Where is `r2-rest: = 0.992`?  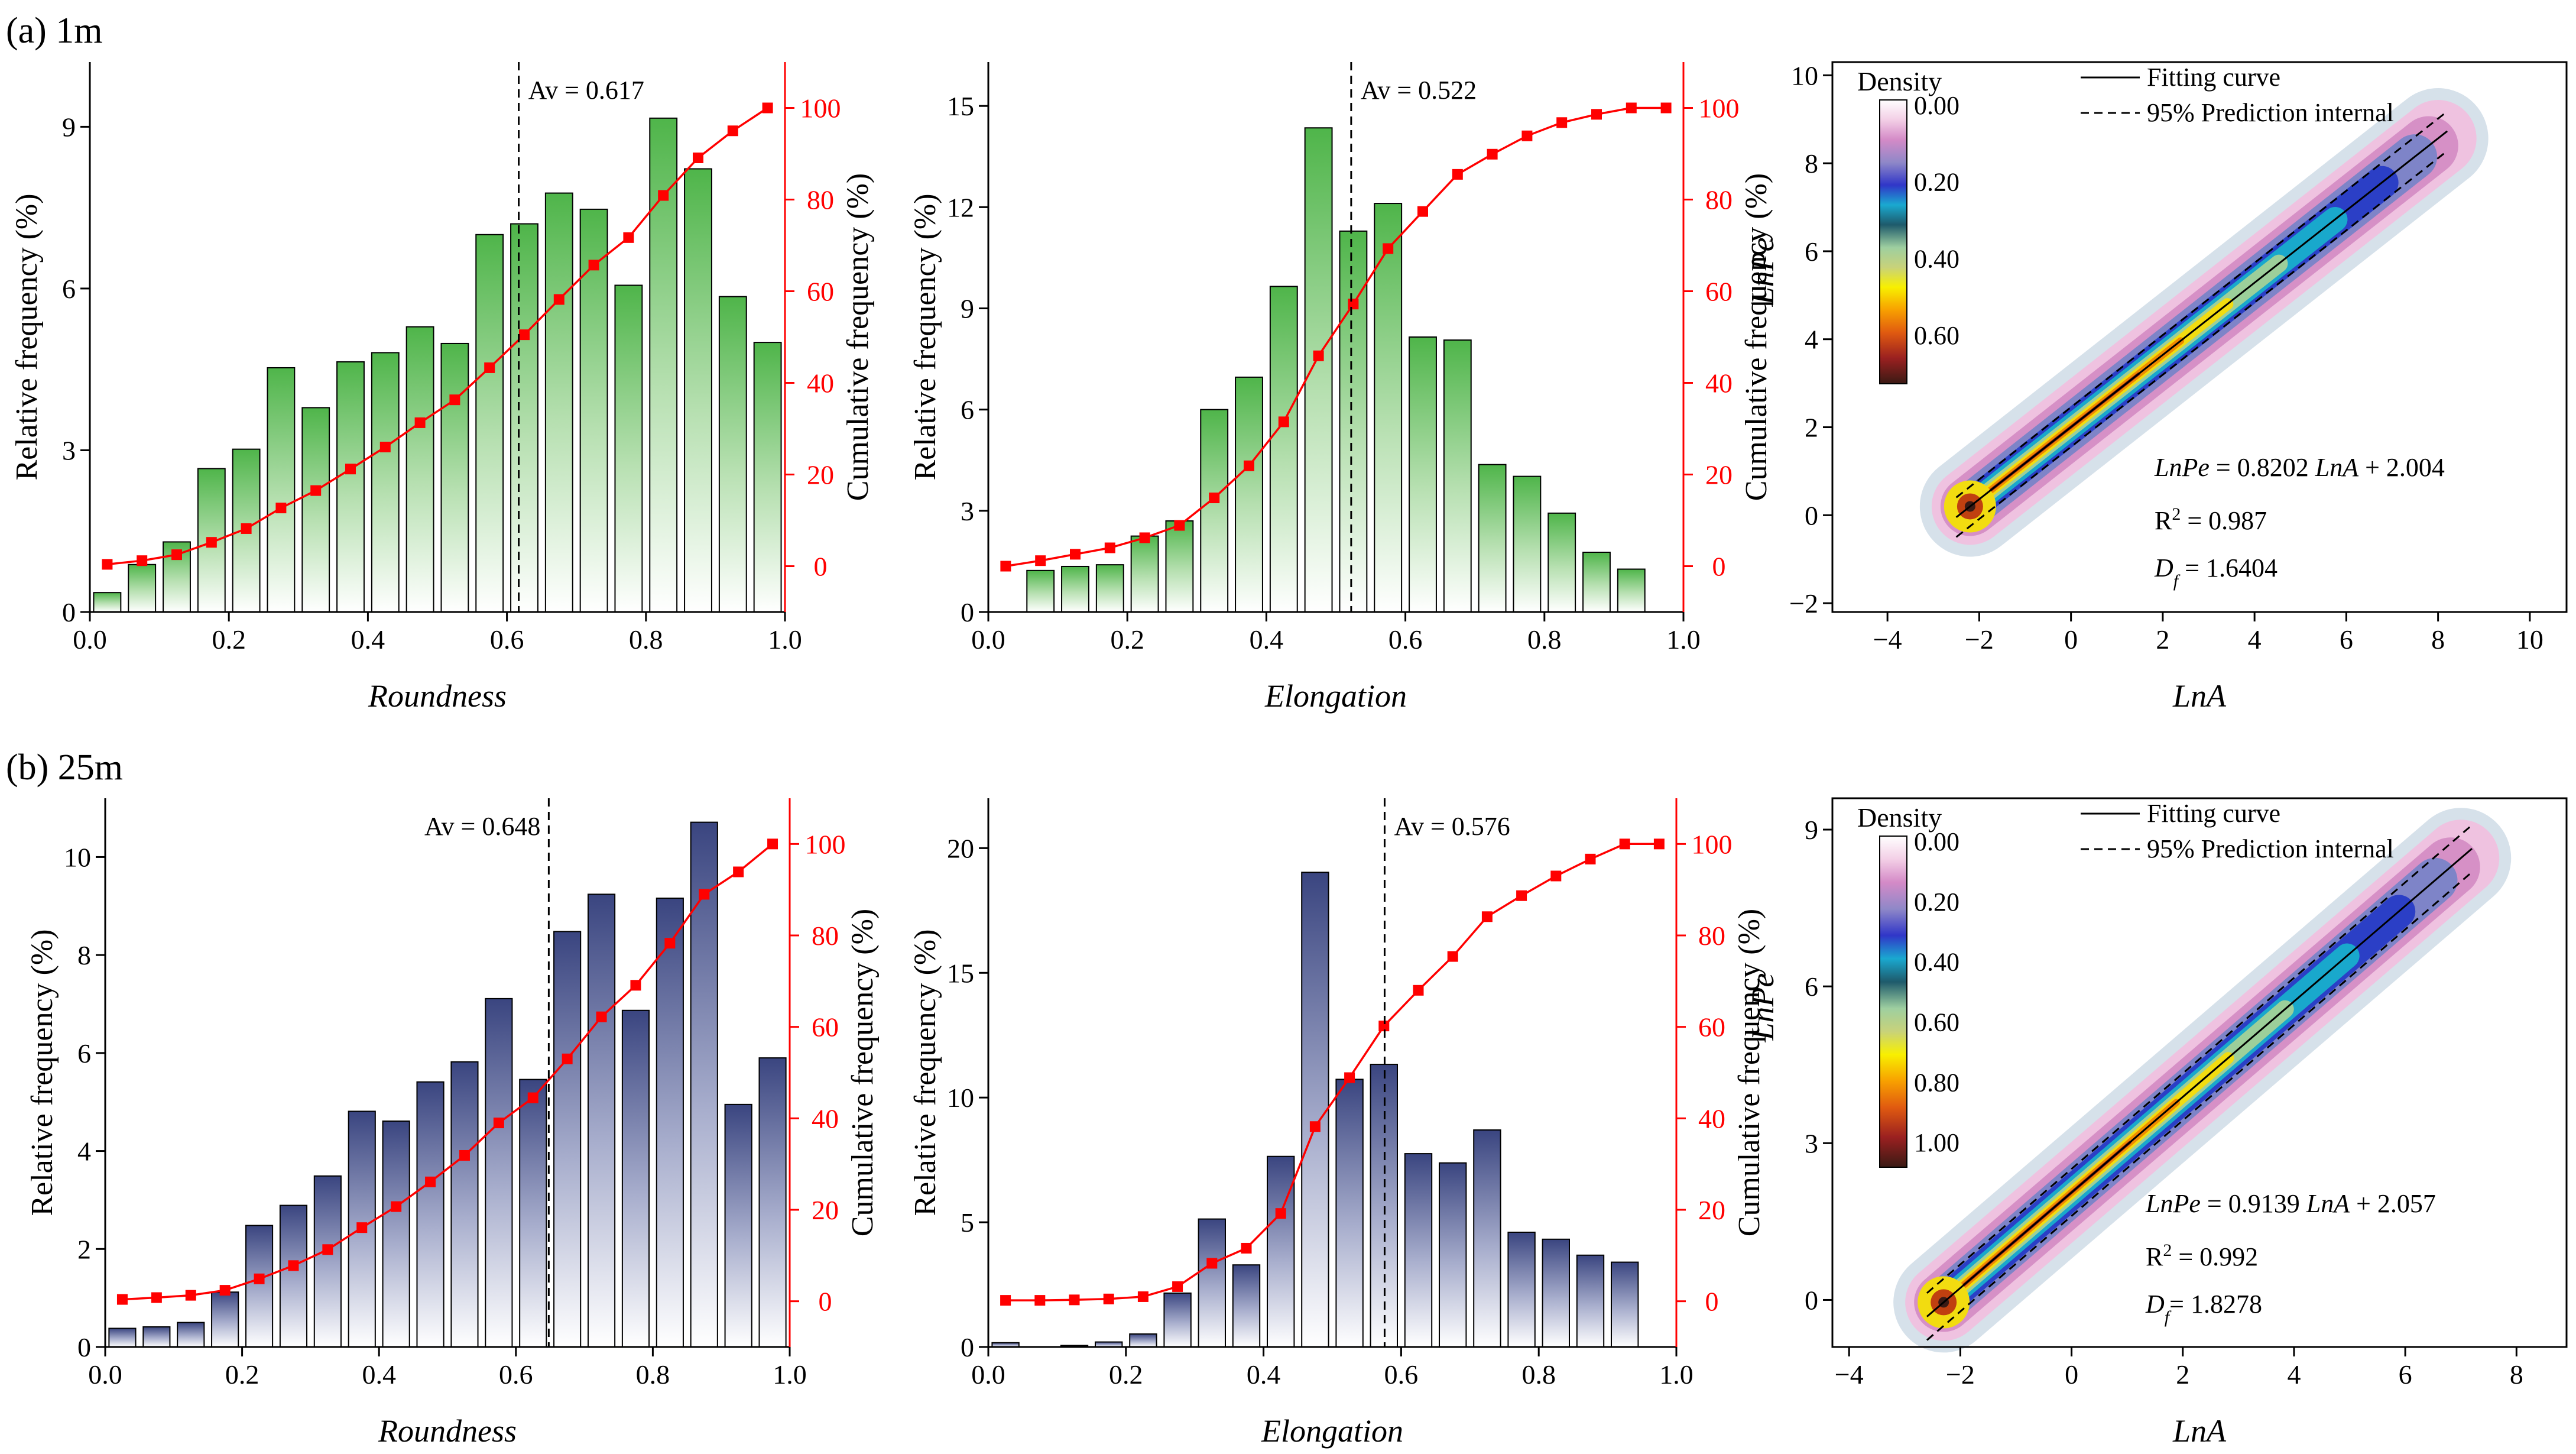
r2-rest: = 0.992 is located at coordinates (2215, 1256).